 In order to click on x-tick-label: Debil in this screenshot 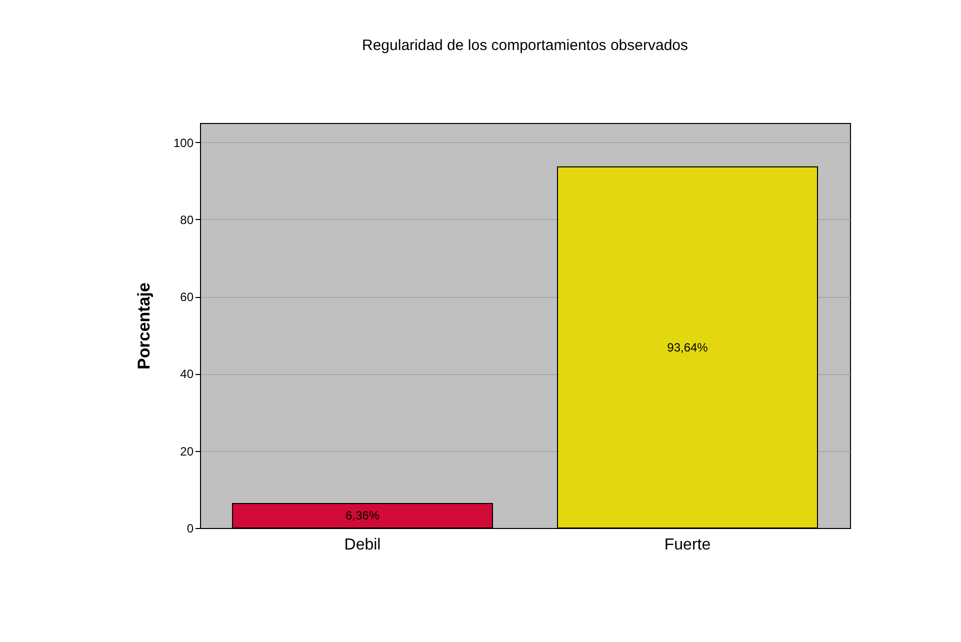, I will do `click(362, 545)`.